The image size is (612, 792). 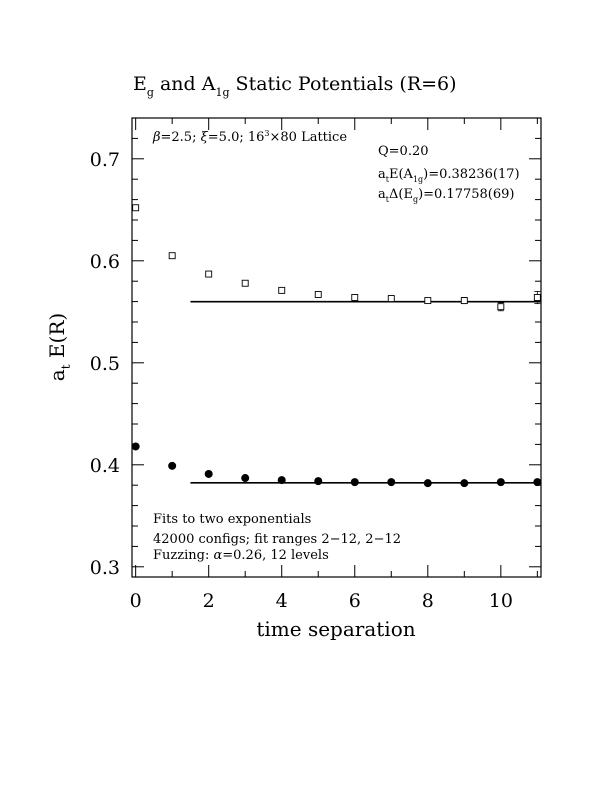 I want to click on chart-title: Eg and A1g Static Potentials (R=6), so click(x=295, y=86).